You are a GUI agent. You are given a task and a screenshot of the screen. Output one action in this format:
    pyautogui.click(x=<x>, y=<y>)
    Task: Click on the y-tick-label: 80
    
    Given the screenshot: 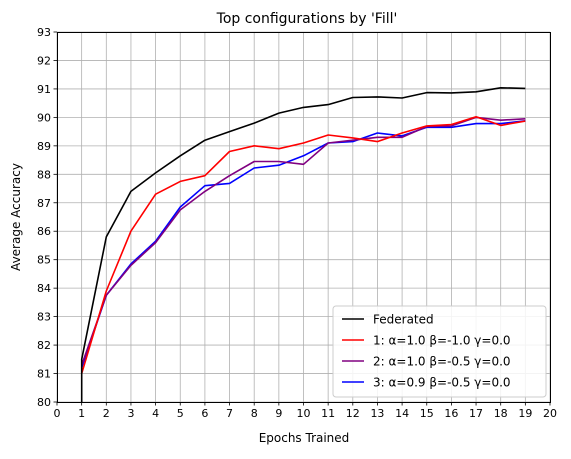 What is the action you would take?
    pyautogui.click(x=44, y=402)
    